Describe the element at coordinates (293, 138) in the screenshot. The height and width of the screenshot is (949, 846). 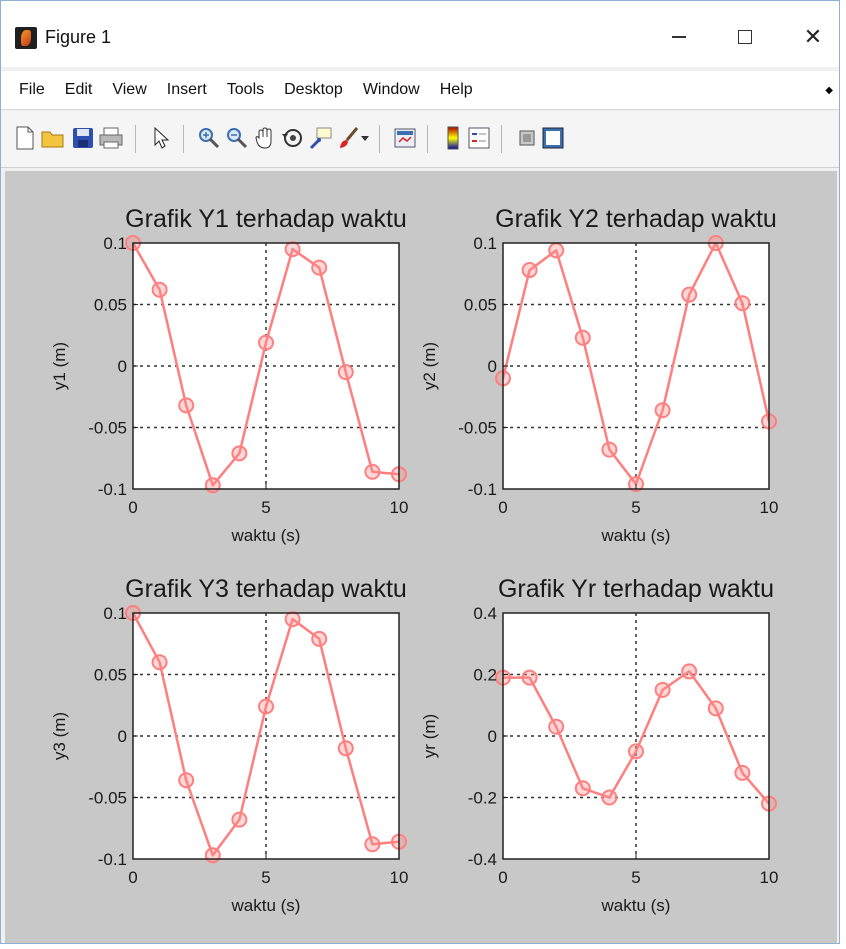
I see `rotate-3d-icon` at that location.